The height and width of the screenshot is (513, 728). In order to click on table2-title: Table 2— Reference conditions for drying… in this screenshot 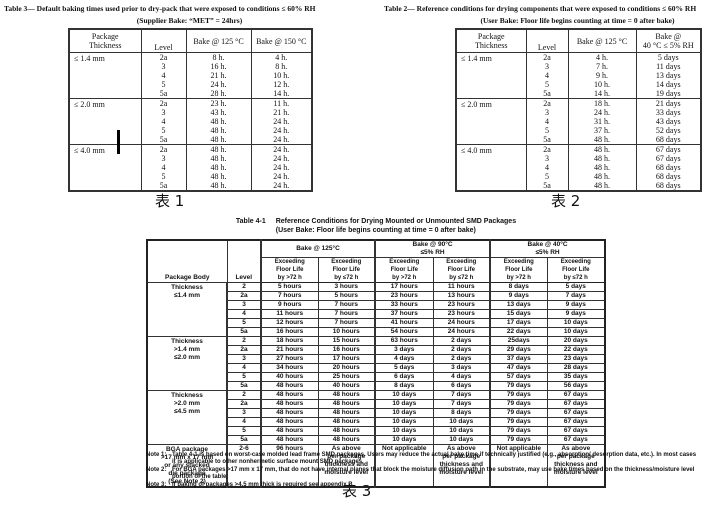, I will do `click(540, 8)`.